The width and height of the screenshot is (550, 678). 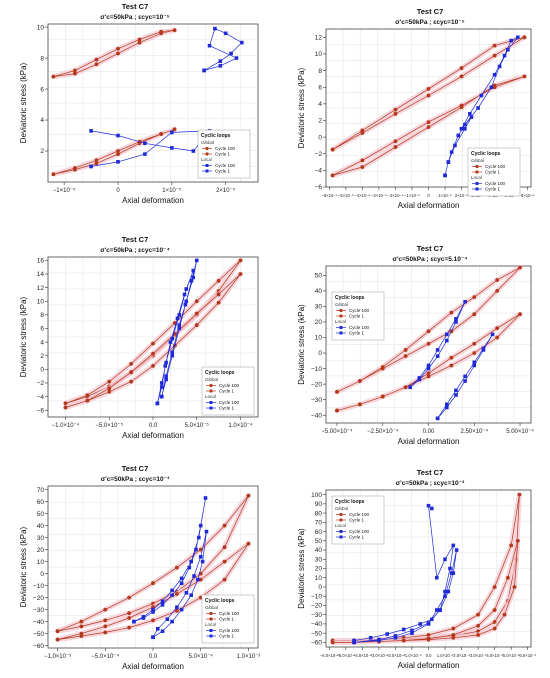 I want to click on y-tick-label: 90, so click(x=319, y=504).